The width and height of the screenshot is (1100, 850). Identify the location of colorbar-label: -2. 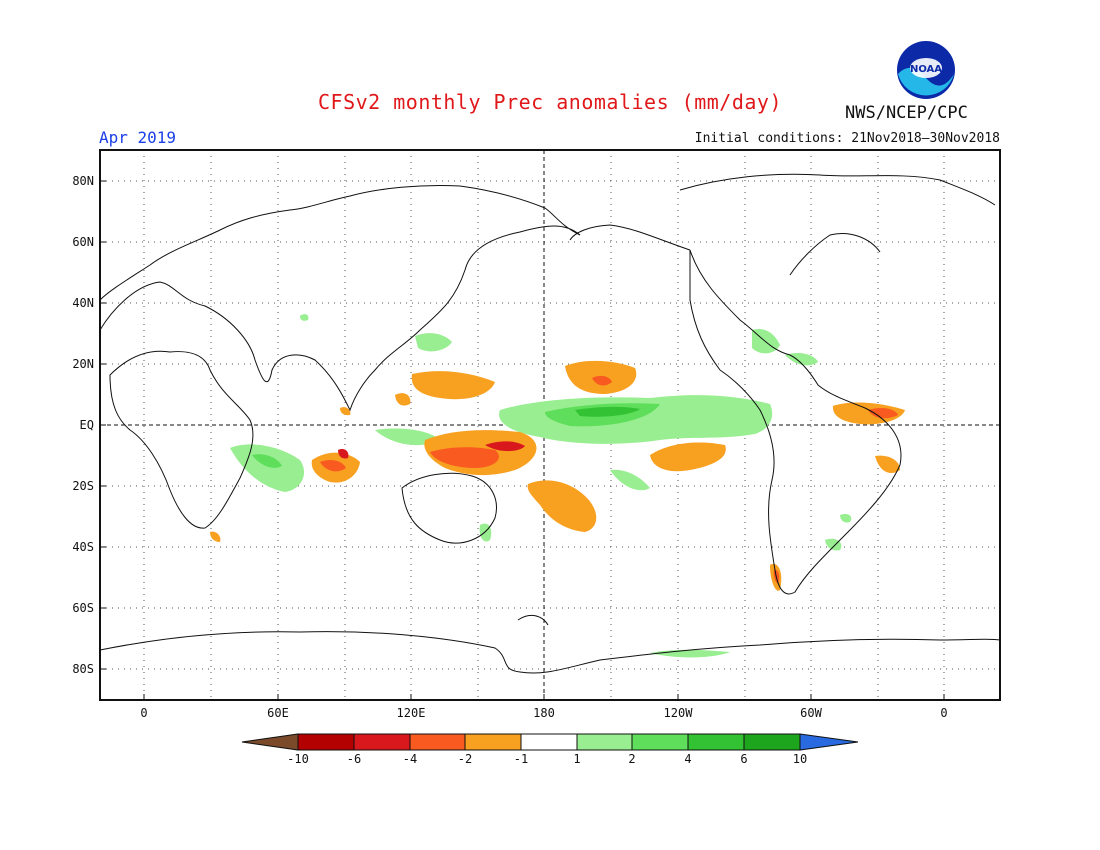
(465, 759).